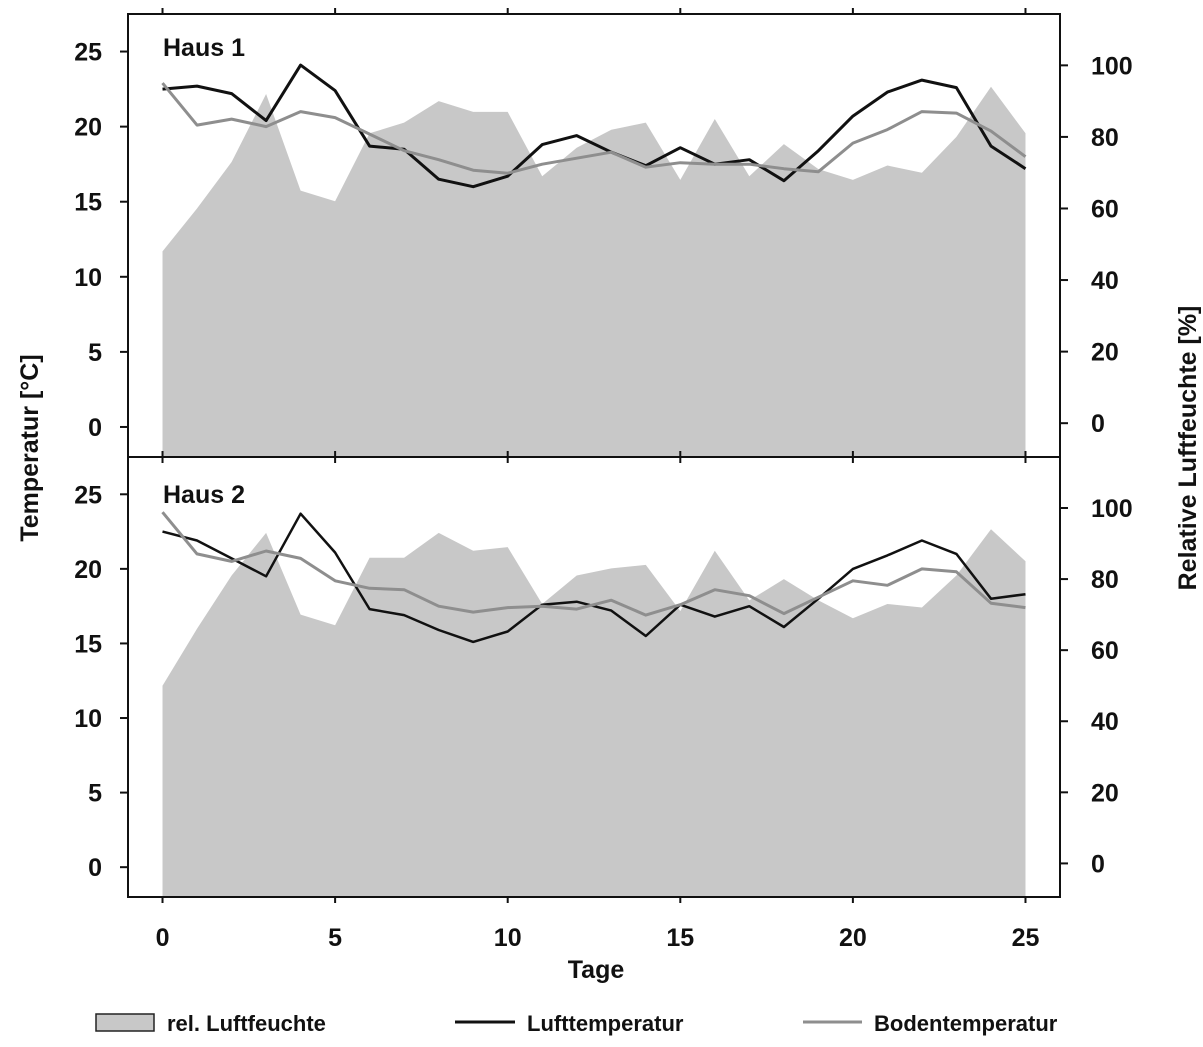 This screenshot has height=1047, width=1203. I want to click on legend-label-humidity: rel. Luftfeuchte, so click(246, 1023).